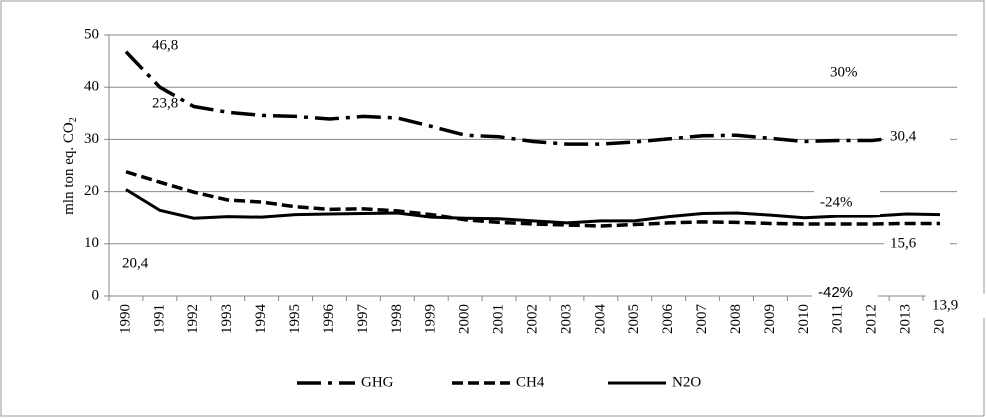 The height and width of the screenshot is (418, 986). What do you see at coordinates (363, 319) in the screenshot?
I see `x-tick-label: 1997` at bounding box center [363, 319].